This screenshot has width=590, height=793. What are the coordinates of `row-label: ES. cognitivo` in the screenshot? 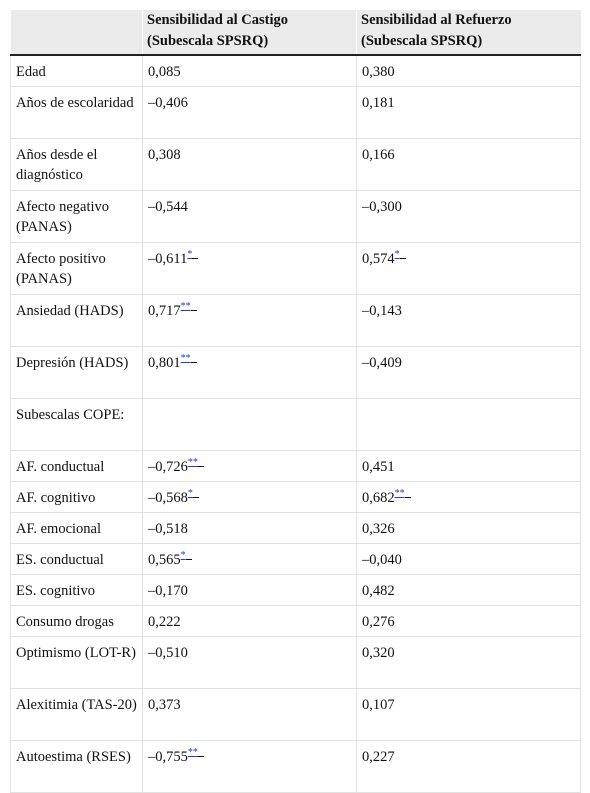 It's located at (76, 590).